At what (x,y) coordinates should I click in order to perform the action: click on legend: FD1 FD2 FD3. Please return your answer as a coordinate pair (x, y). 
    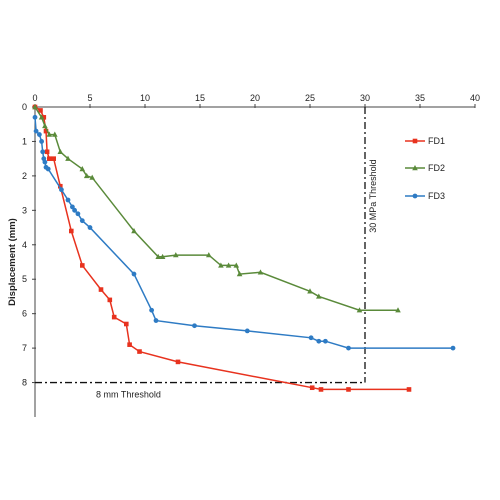
    Looking at the image, I should click on (425, 168).